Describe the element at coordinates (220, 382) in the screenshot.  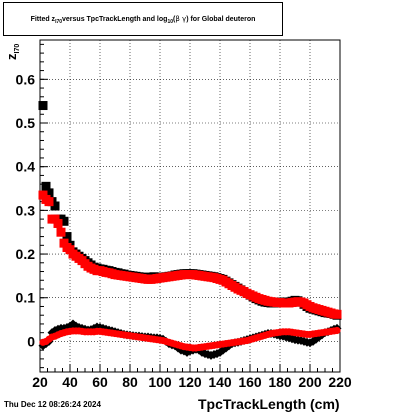
I see `x-tick-label: 140` at that location.